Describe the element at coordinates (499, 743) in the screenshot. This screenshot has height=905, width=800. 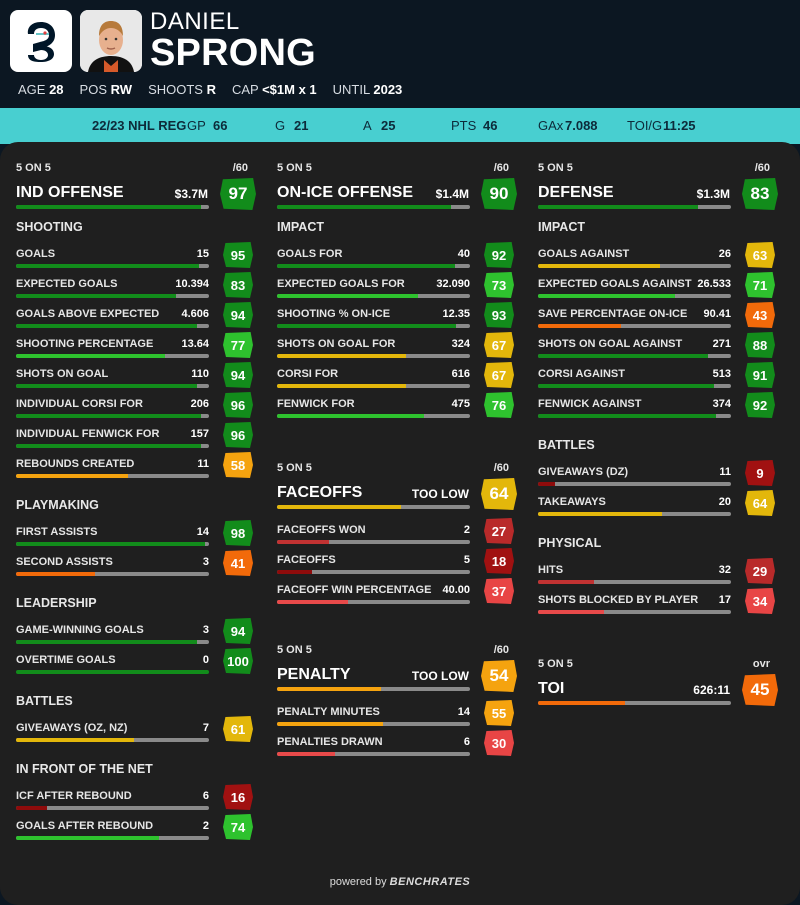
I see `metric-rating-badge: 30` at that location.